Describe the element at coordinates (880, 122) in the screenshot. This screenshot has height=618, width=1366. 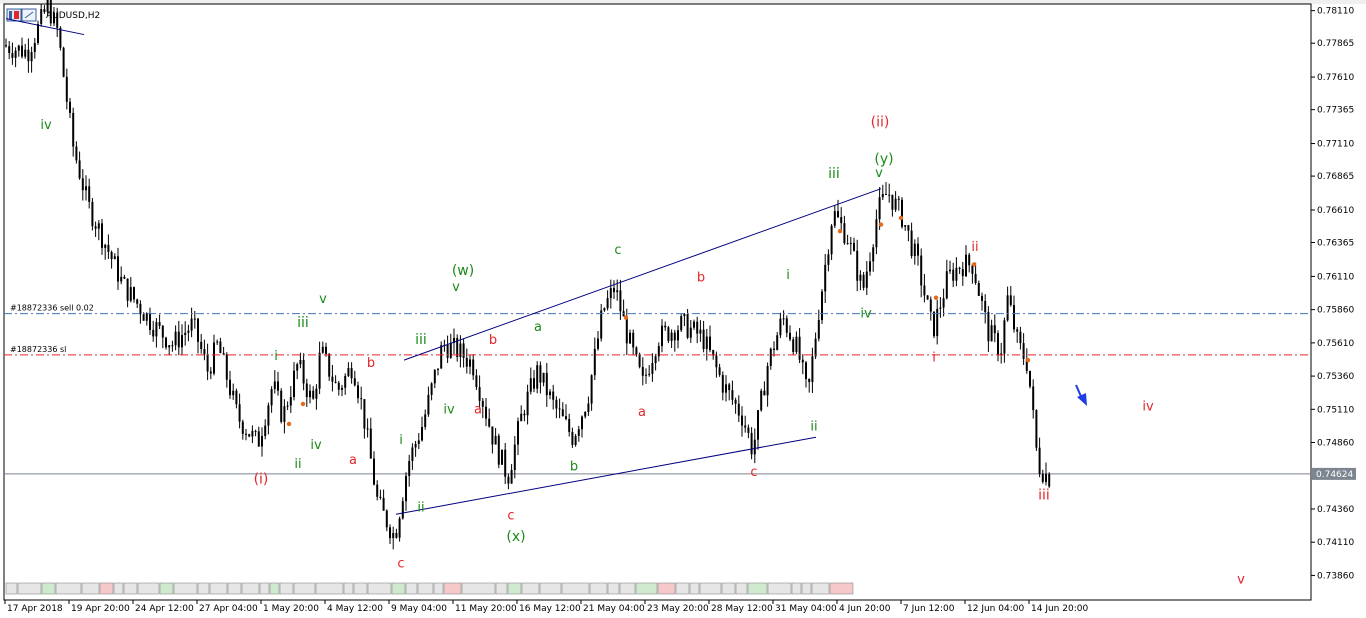
I see `wave-label: (ii)` at that location.